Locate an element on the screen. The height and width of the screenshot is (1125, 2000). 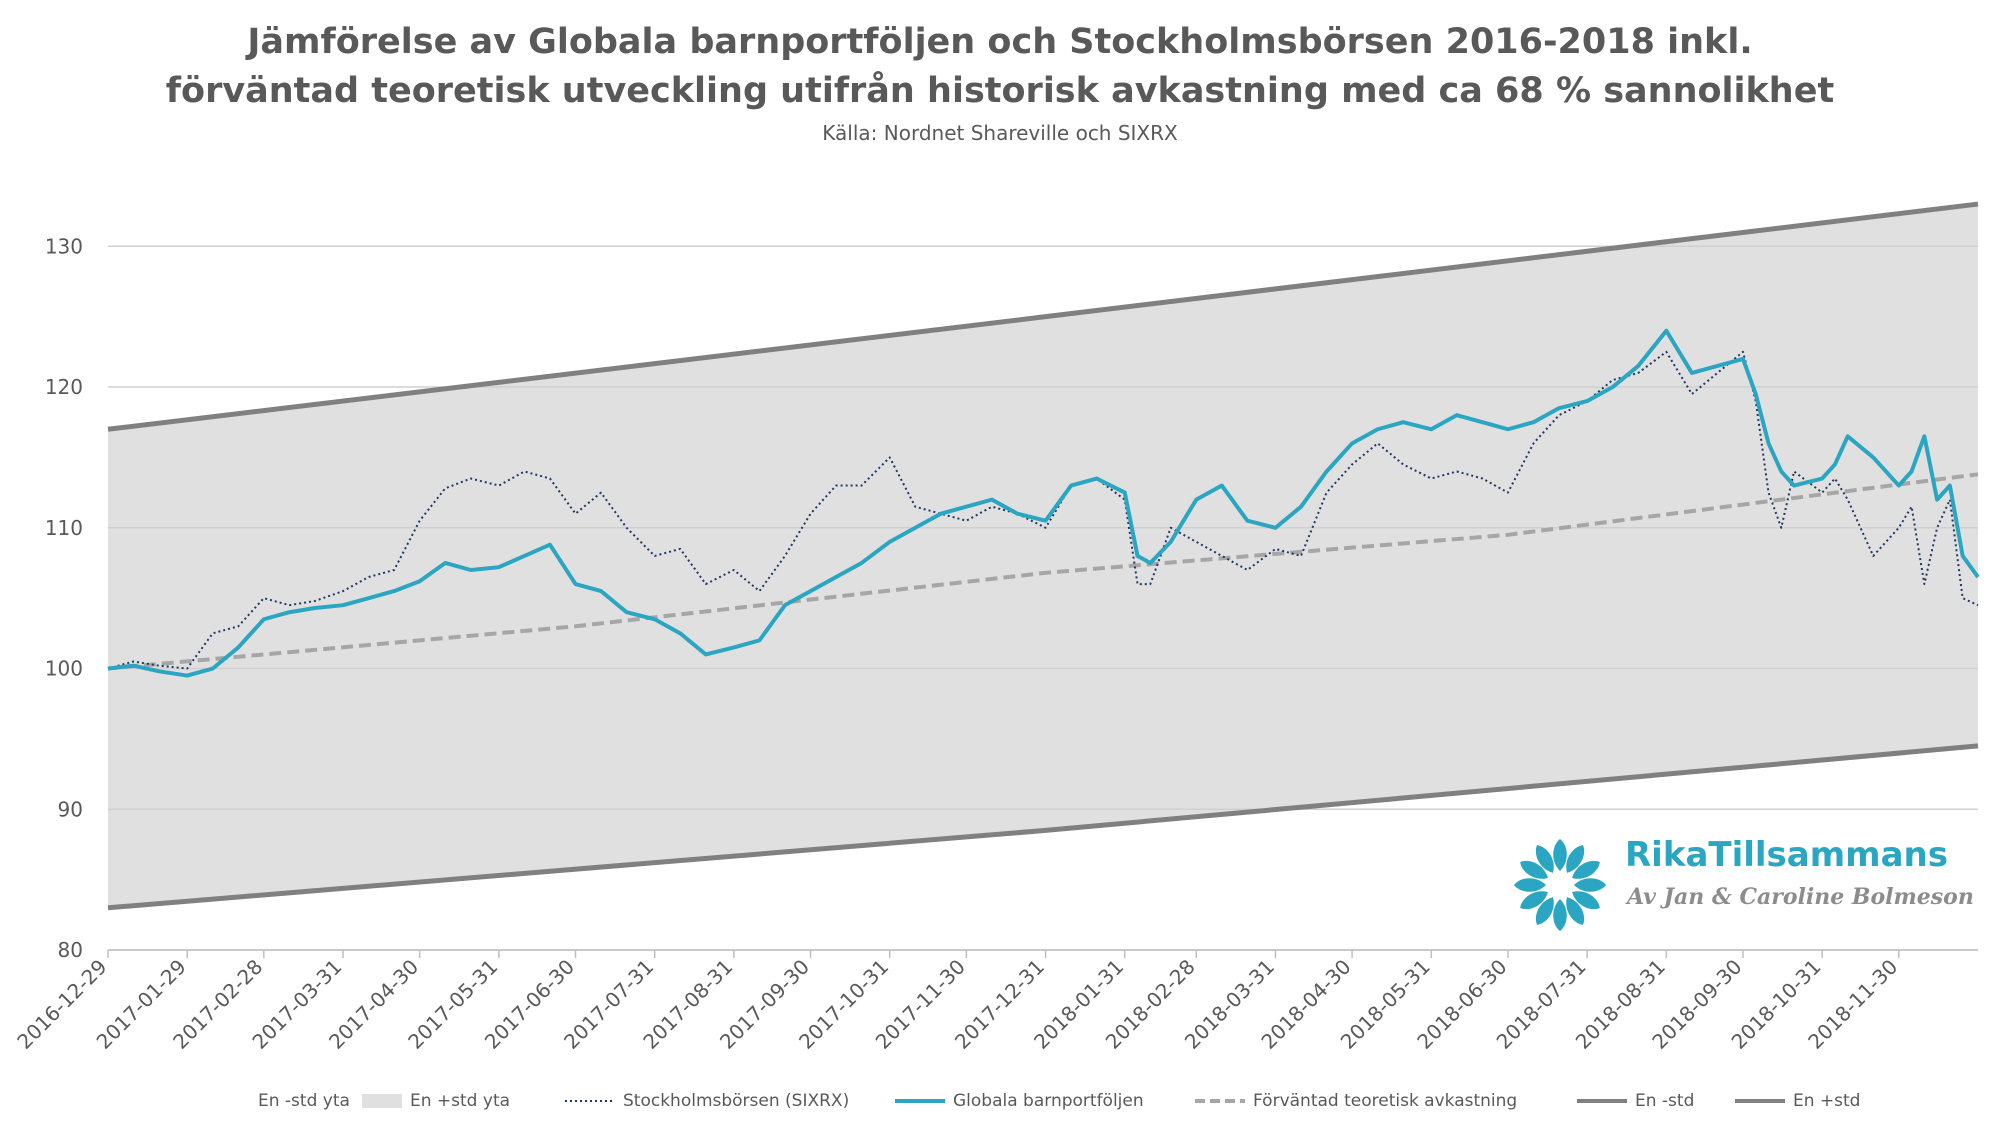
legend-label: En -std yta is located at coordinates (304, 1101).